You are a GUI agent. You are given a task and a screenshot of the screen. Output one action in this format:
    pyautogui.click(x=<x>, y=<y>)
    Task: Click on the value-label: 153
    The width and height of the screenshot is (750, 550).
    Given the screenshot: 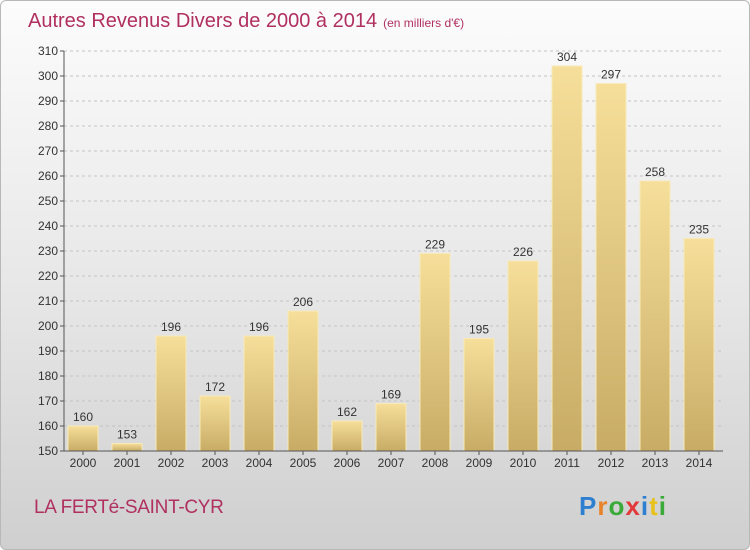 What is the action you would take?
    pyautogui.click(x=127, y=435)
    